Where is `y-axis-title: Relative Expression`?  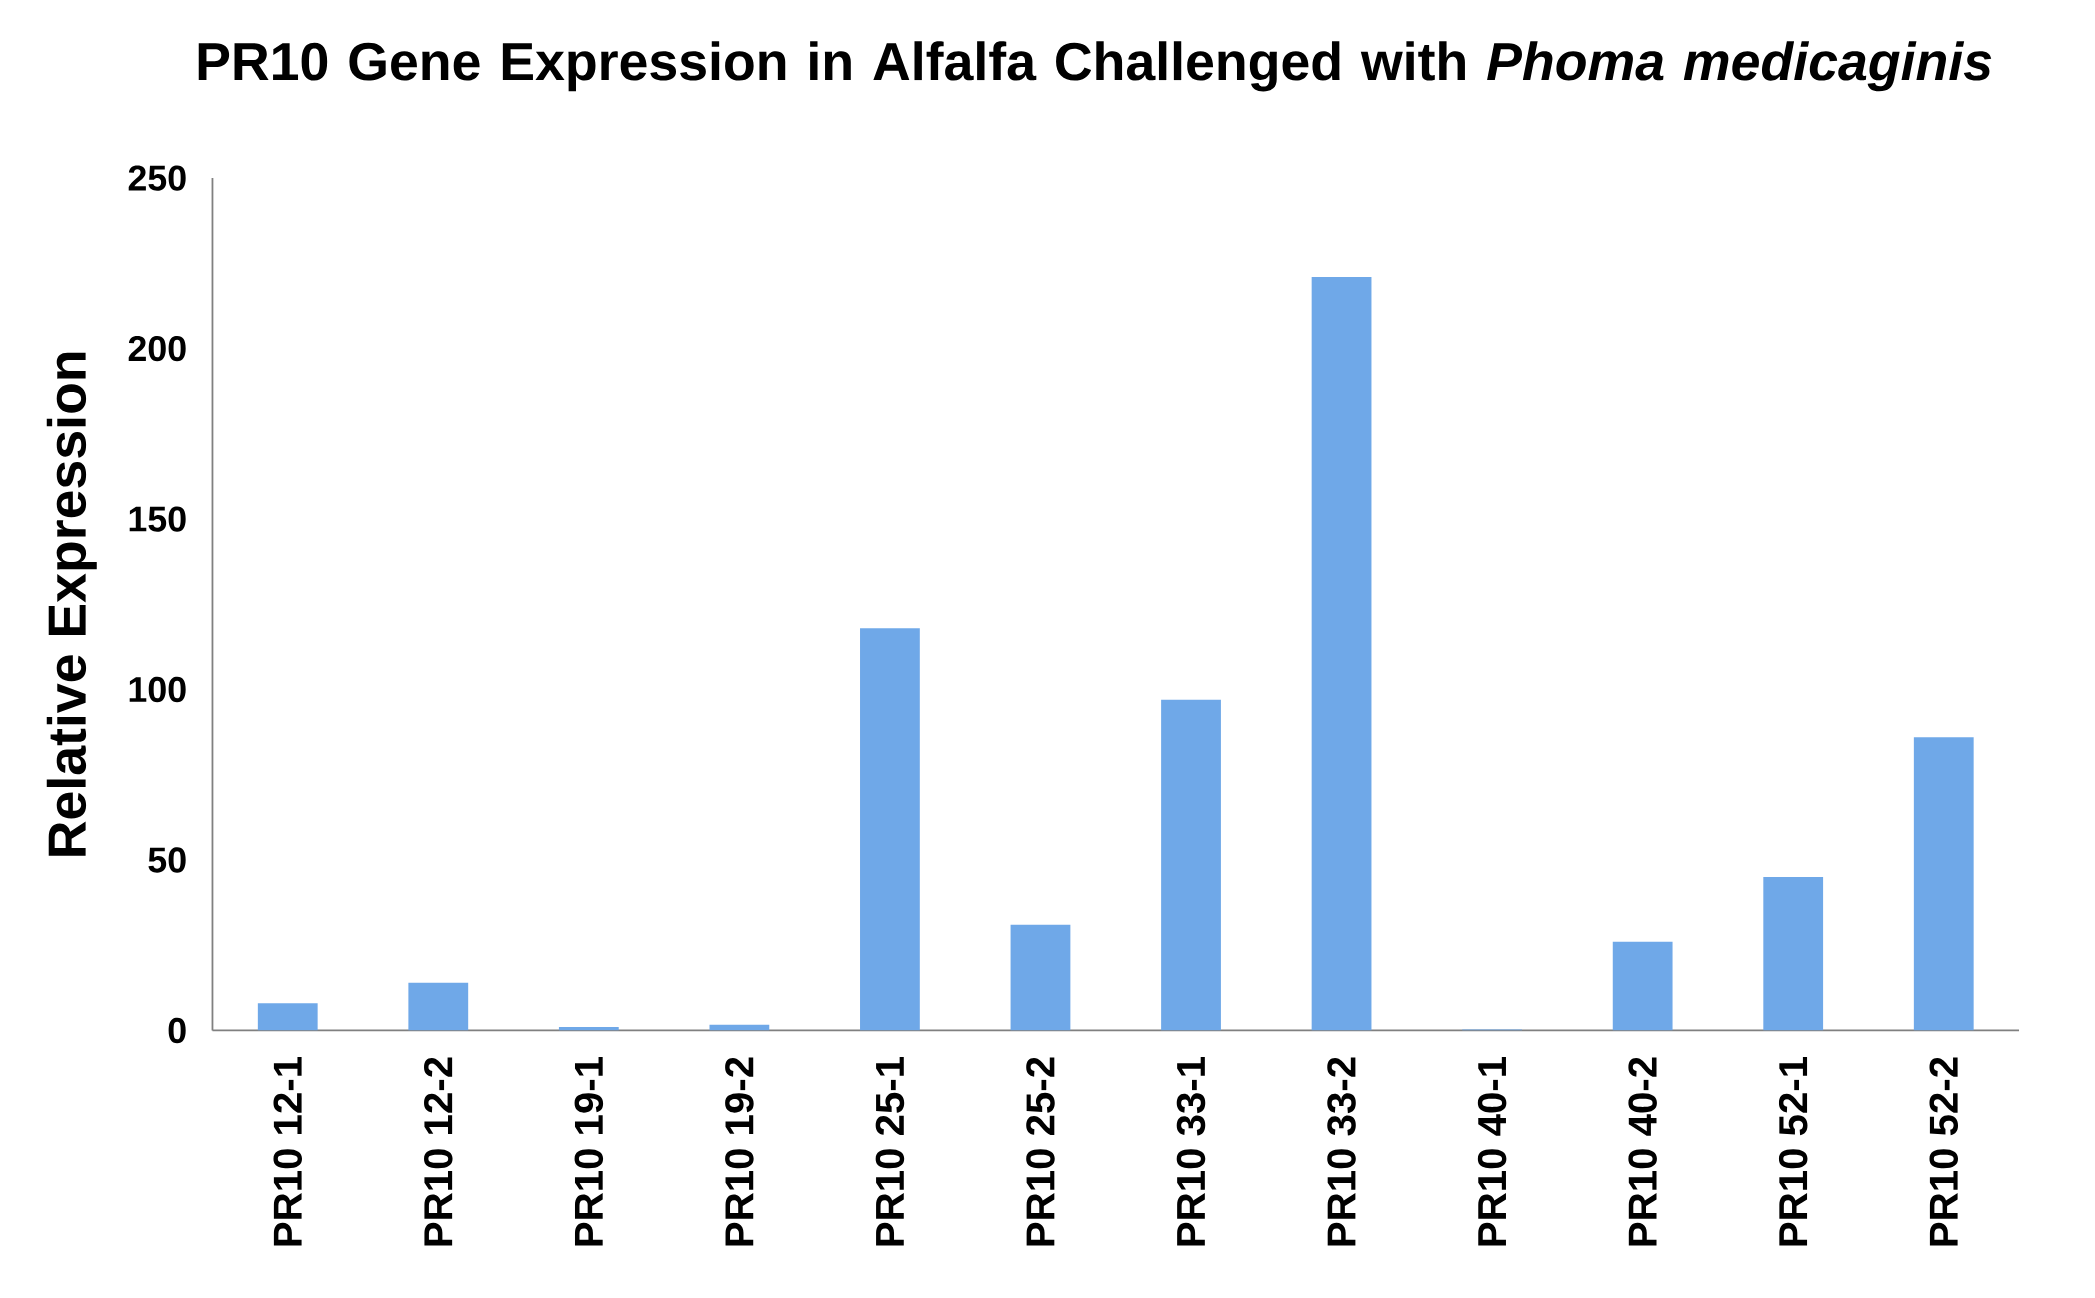
y-axis-title: Relative Expression is located at coordinates (71, 604).